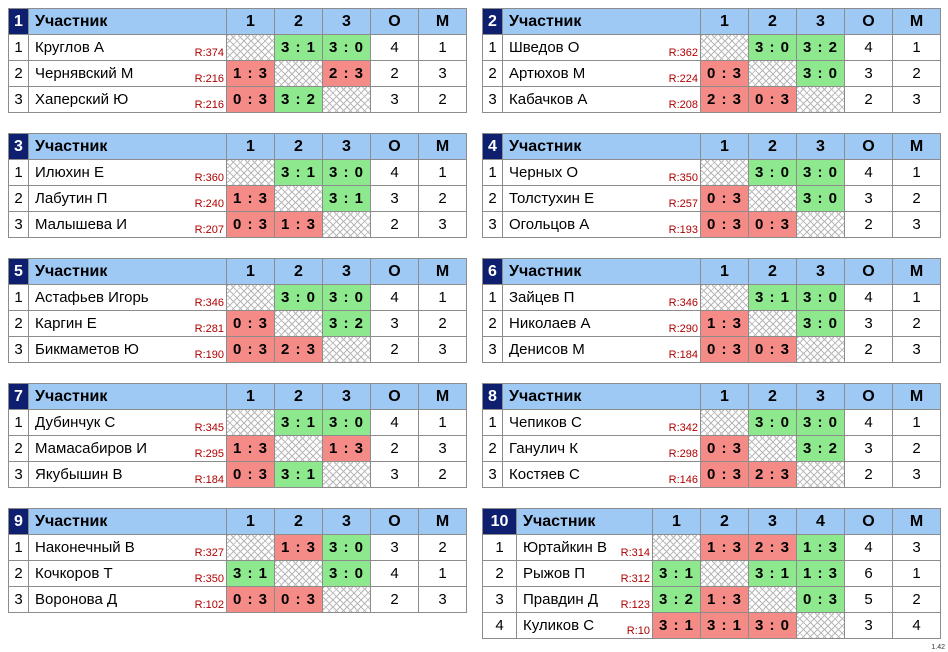 This screenshot has width=948, height=652. Describe the element at coordinates (601, 422) in the screenshot. I see `player-cell: Чепиков С R:342` at that location.